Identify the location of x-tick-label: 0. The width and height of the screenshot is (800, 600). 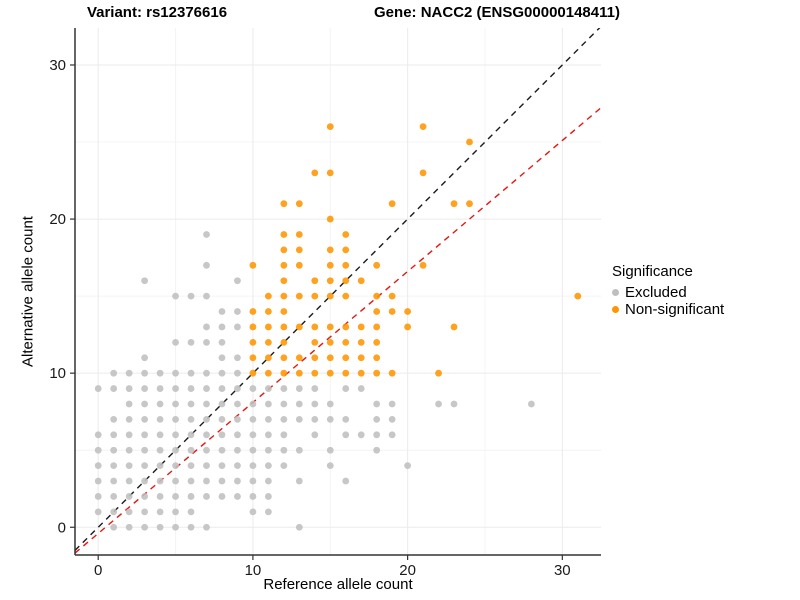
(98, 570).